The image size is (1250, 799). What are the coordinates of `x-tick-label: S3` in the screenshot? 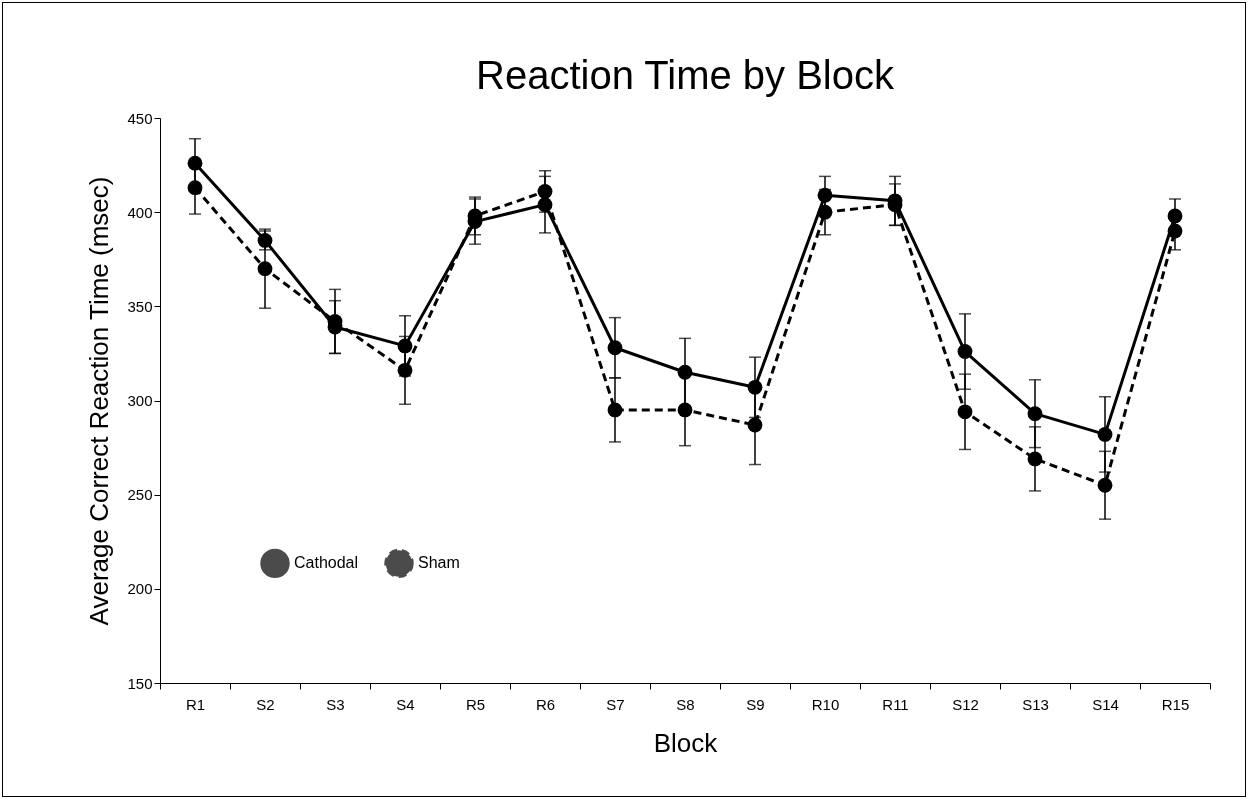 It's located at (335, 704).